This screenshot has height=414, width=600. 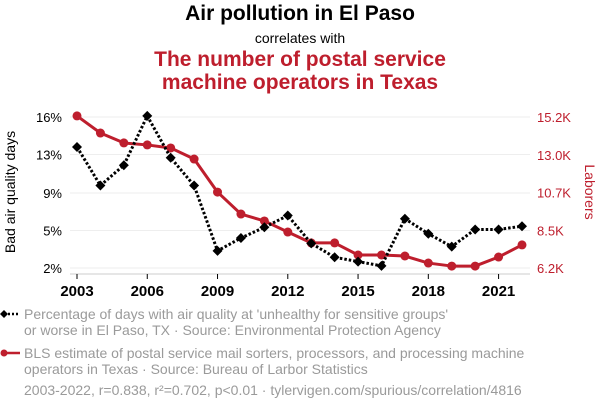 I want to click on left-tick-label: 2%, so click(x=52, y=268).